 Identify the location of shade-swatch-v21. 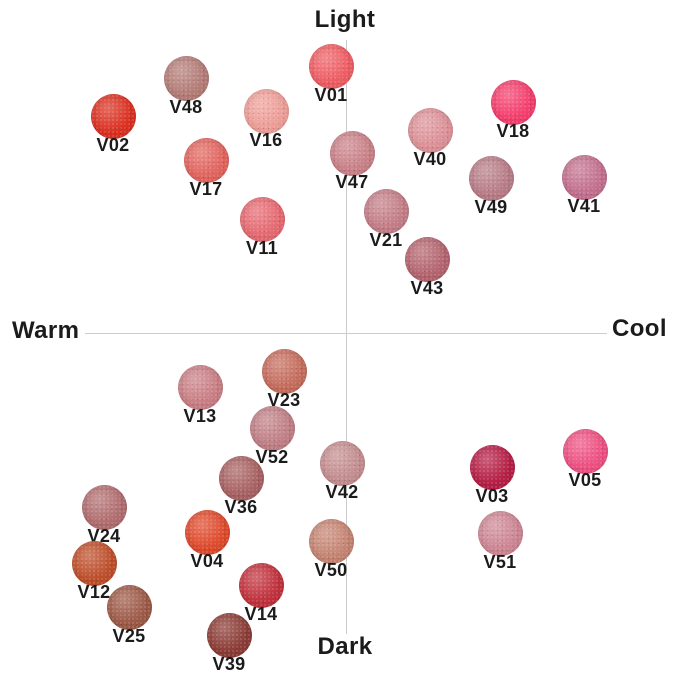
(386, 211).